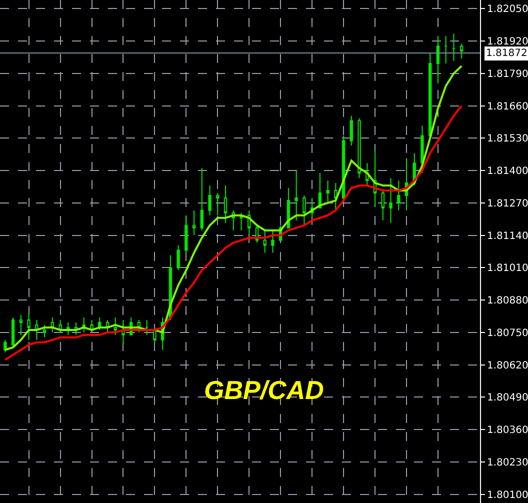 This screenshot has height=503, width=528. Describe the element at coordinates (507, 42) in the screenshot. I see `y-tick-label: 1.81920` at that location.